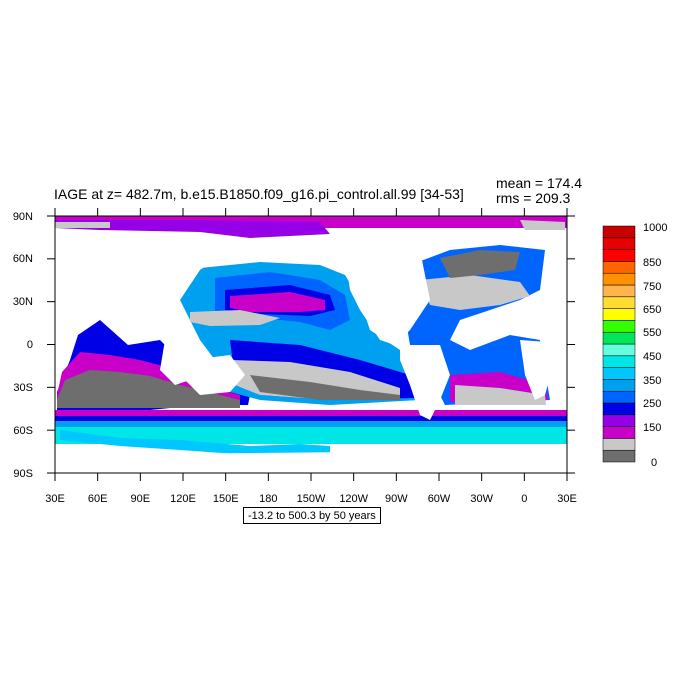  Describe the element at coordinates (312, 515) in the screenshot. I see `contour-info-label: -13.2 to 500.3 by 50 years` at that location.